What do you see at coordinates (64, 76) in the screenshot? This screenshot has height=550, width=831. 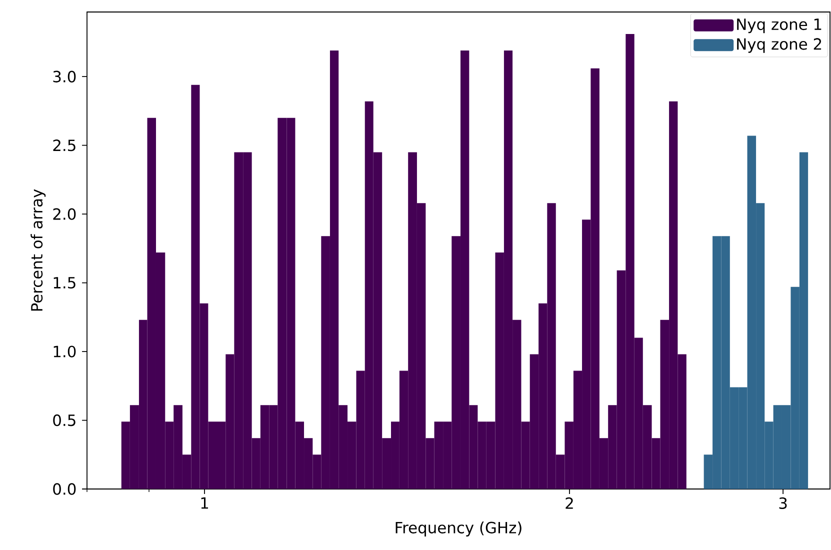 I see `y-tick-label: 3.0` at bounding box center [64, 76].